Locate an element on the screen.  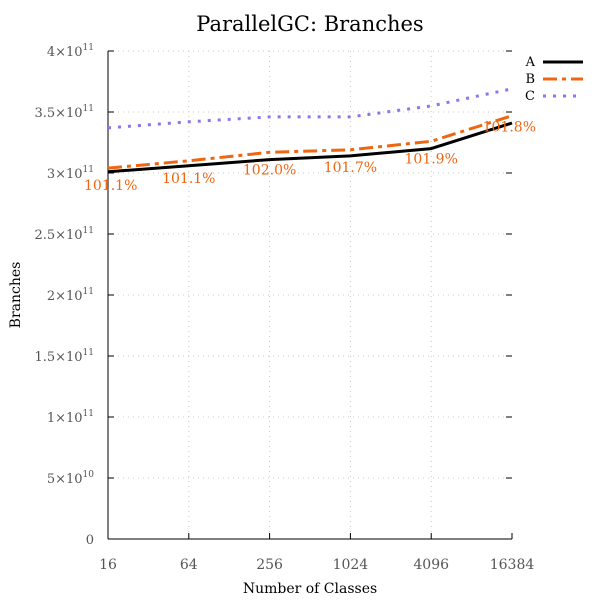
legend-label-a: A is located at coordinates (530, 62).